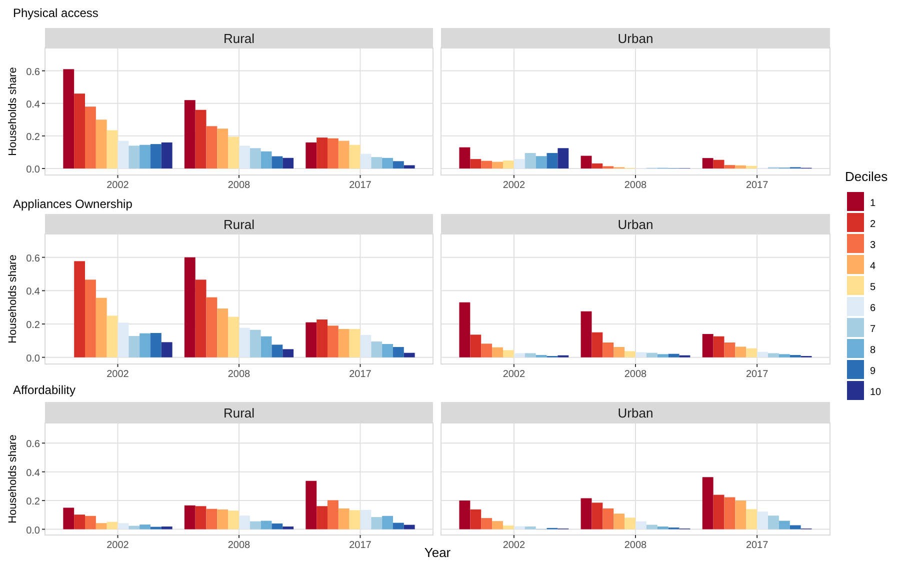  What do you see at coordinates (873, 245) in the screenshot?
I see `legend-label: 3` at bounding box center [873, 245].